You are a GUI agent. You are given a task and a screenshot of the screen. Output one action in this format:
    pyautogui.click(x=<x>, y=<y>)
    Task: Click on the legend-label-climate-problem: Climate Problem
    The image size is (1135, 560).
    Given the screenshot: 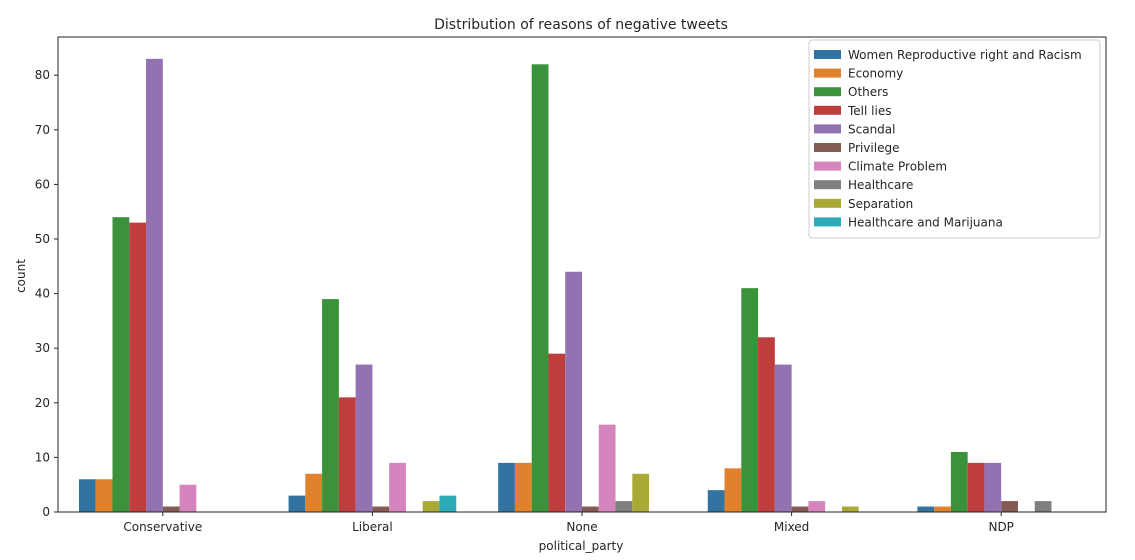 What is the action you would take?
    pyautogui.click(x=897, y=167)
    